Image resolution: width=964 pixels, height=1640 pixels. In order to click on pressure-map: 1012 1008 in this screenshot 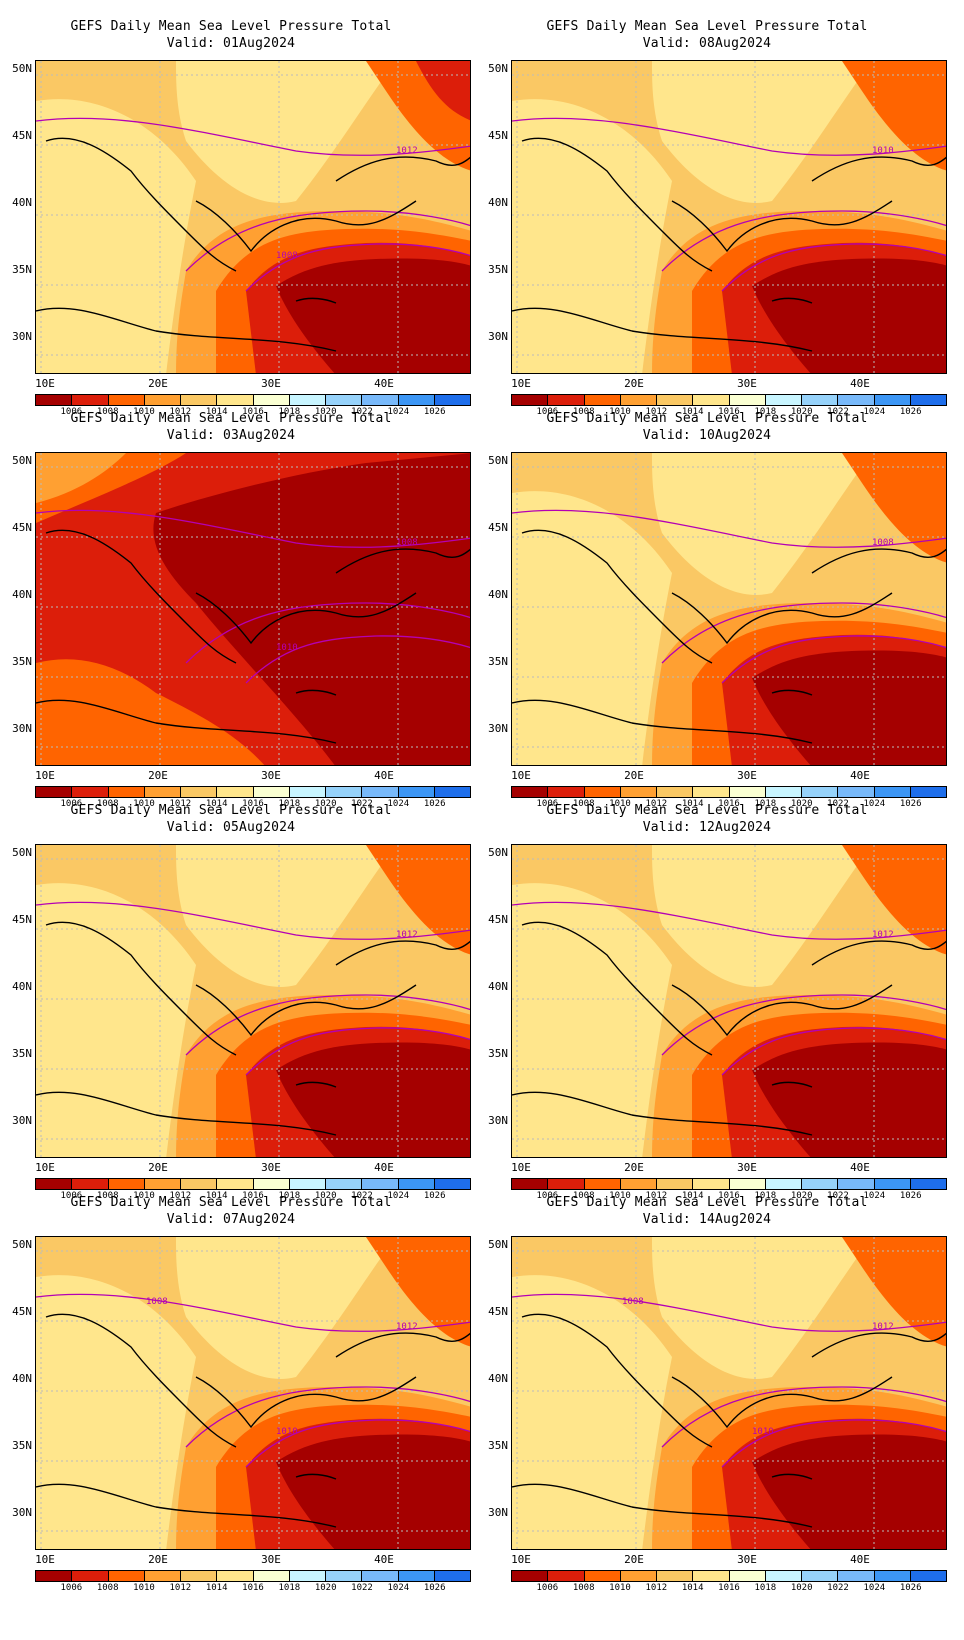, I will do `click(253, 217)`.